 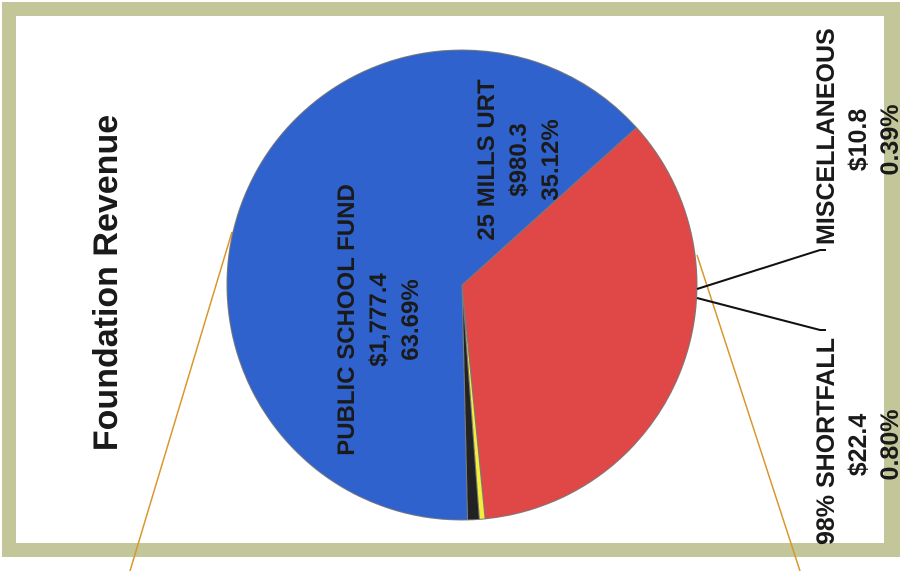 I want to click on slice-percent-miscellaneous: 0.39%, so click(x=890, y=140).